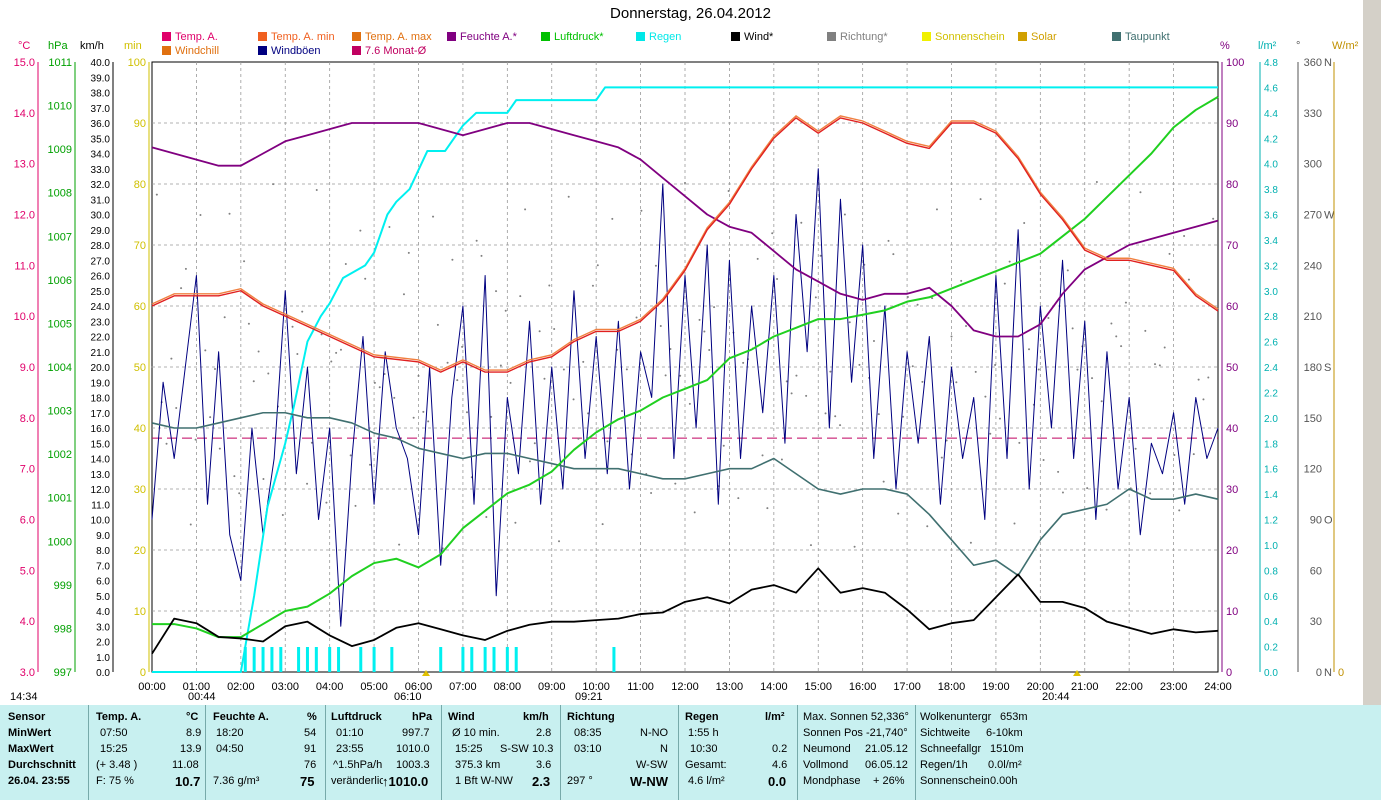  I want to click on header-pressure-unit: hPa, so click(422, 717).